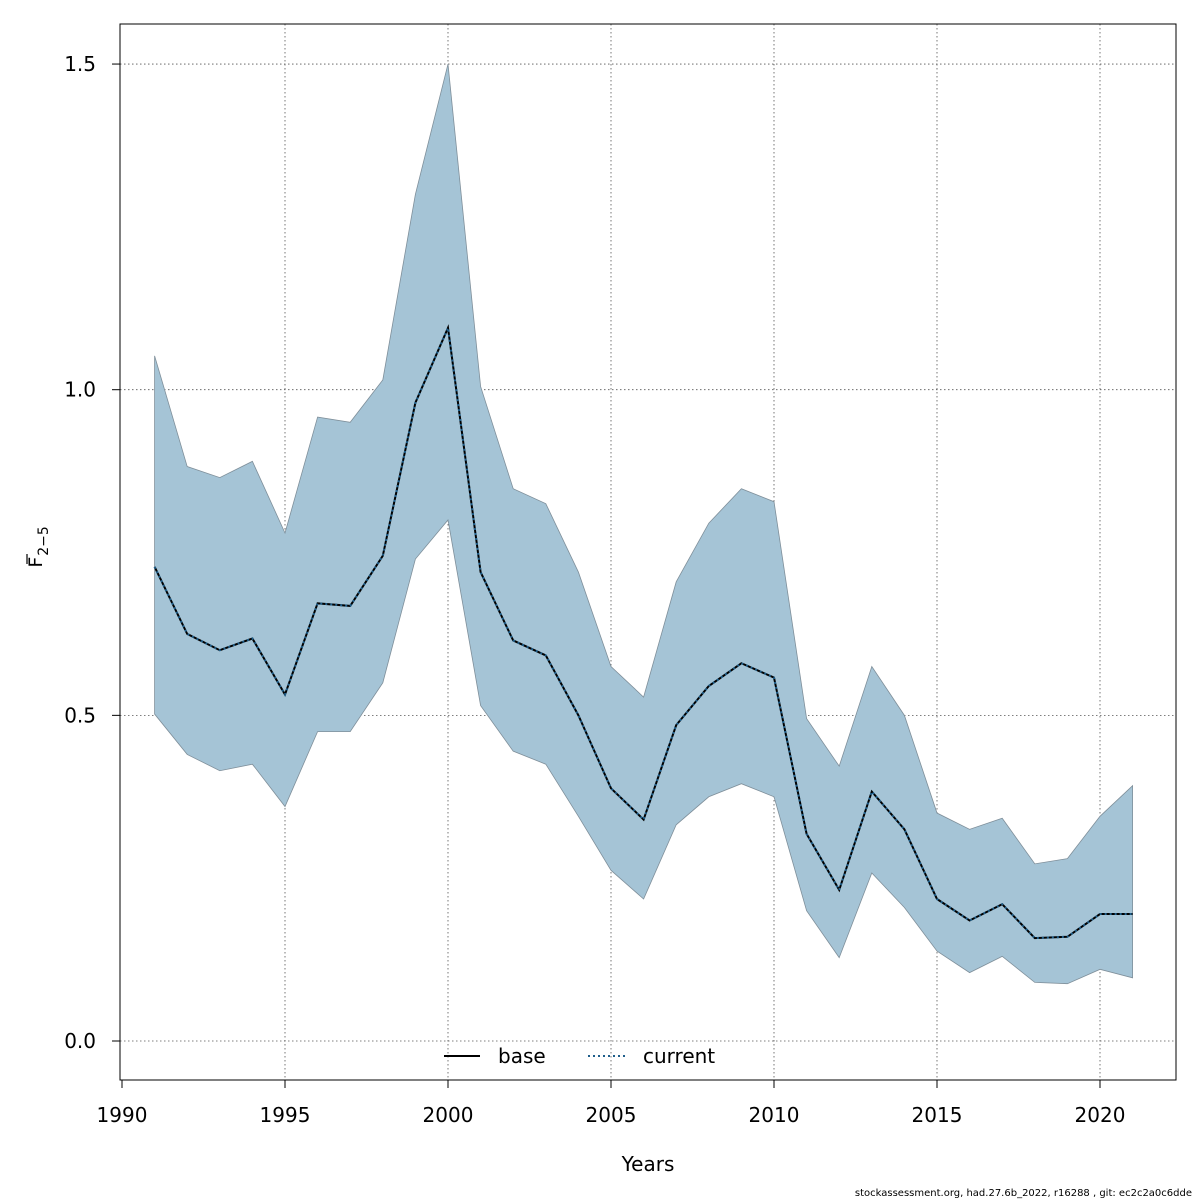 The height and width of the screenshot is (1200, 1200). I want to click on legend-label-current: current, so click(679, 1056).